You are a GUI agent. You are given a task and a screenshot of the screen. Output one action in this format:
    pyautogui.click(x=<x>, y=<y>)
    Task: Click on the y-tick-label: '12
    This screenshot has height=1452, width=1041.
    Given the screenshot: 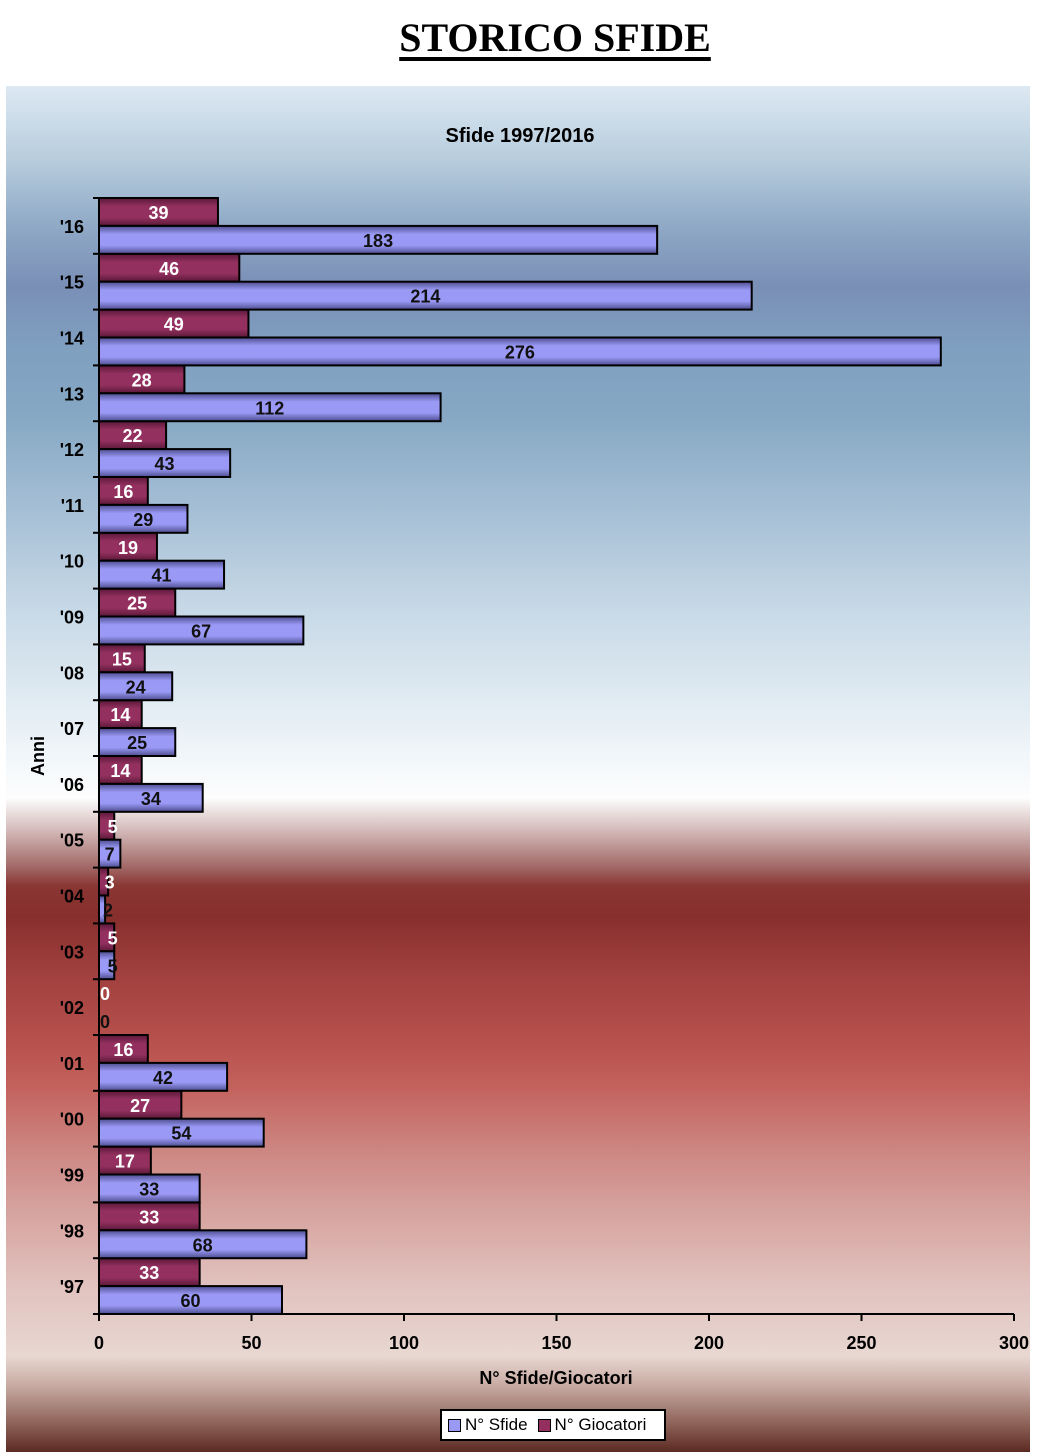 What is the action you would take?
    pyautogui.click(x=72, y=450)
    